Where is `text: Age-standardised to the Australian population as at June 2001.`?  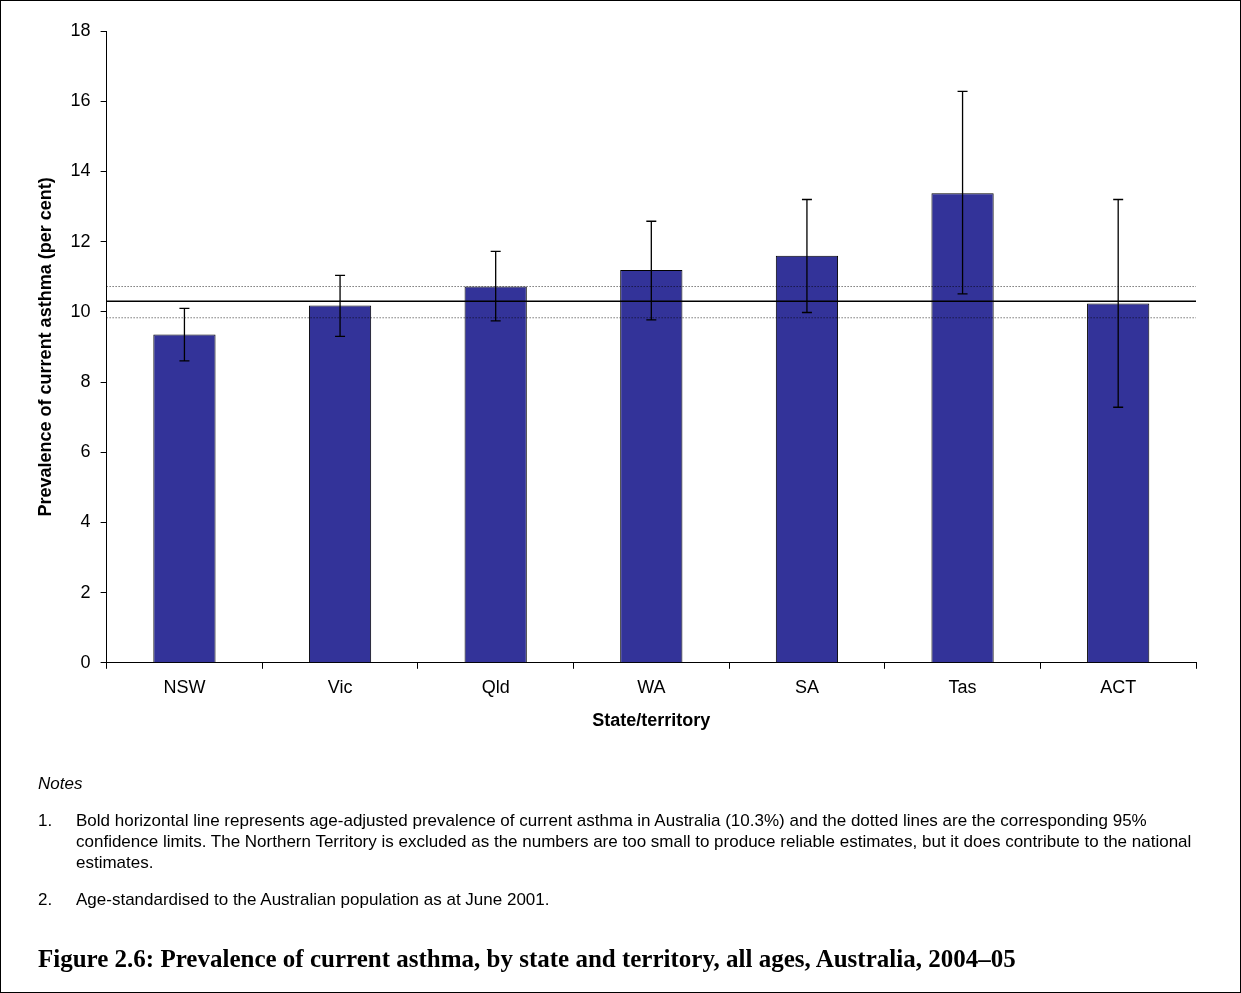
text: Age-standardised to the Australian population as at June 2001. is located at coordinates (313, 899).